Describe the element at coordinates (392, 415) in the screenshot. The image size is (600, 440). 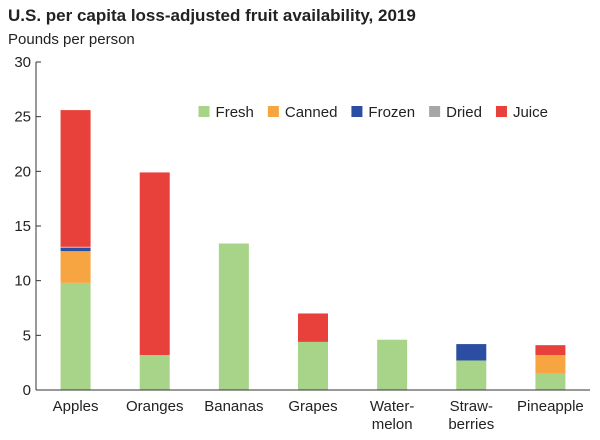
I see `x-tick-label-water-melon: Water-melon` at that location.